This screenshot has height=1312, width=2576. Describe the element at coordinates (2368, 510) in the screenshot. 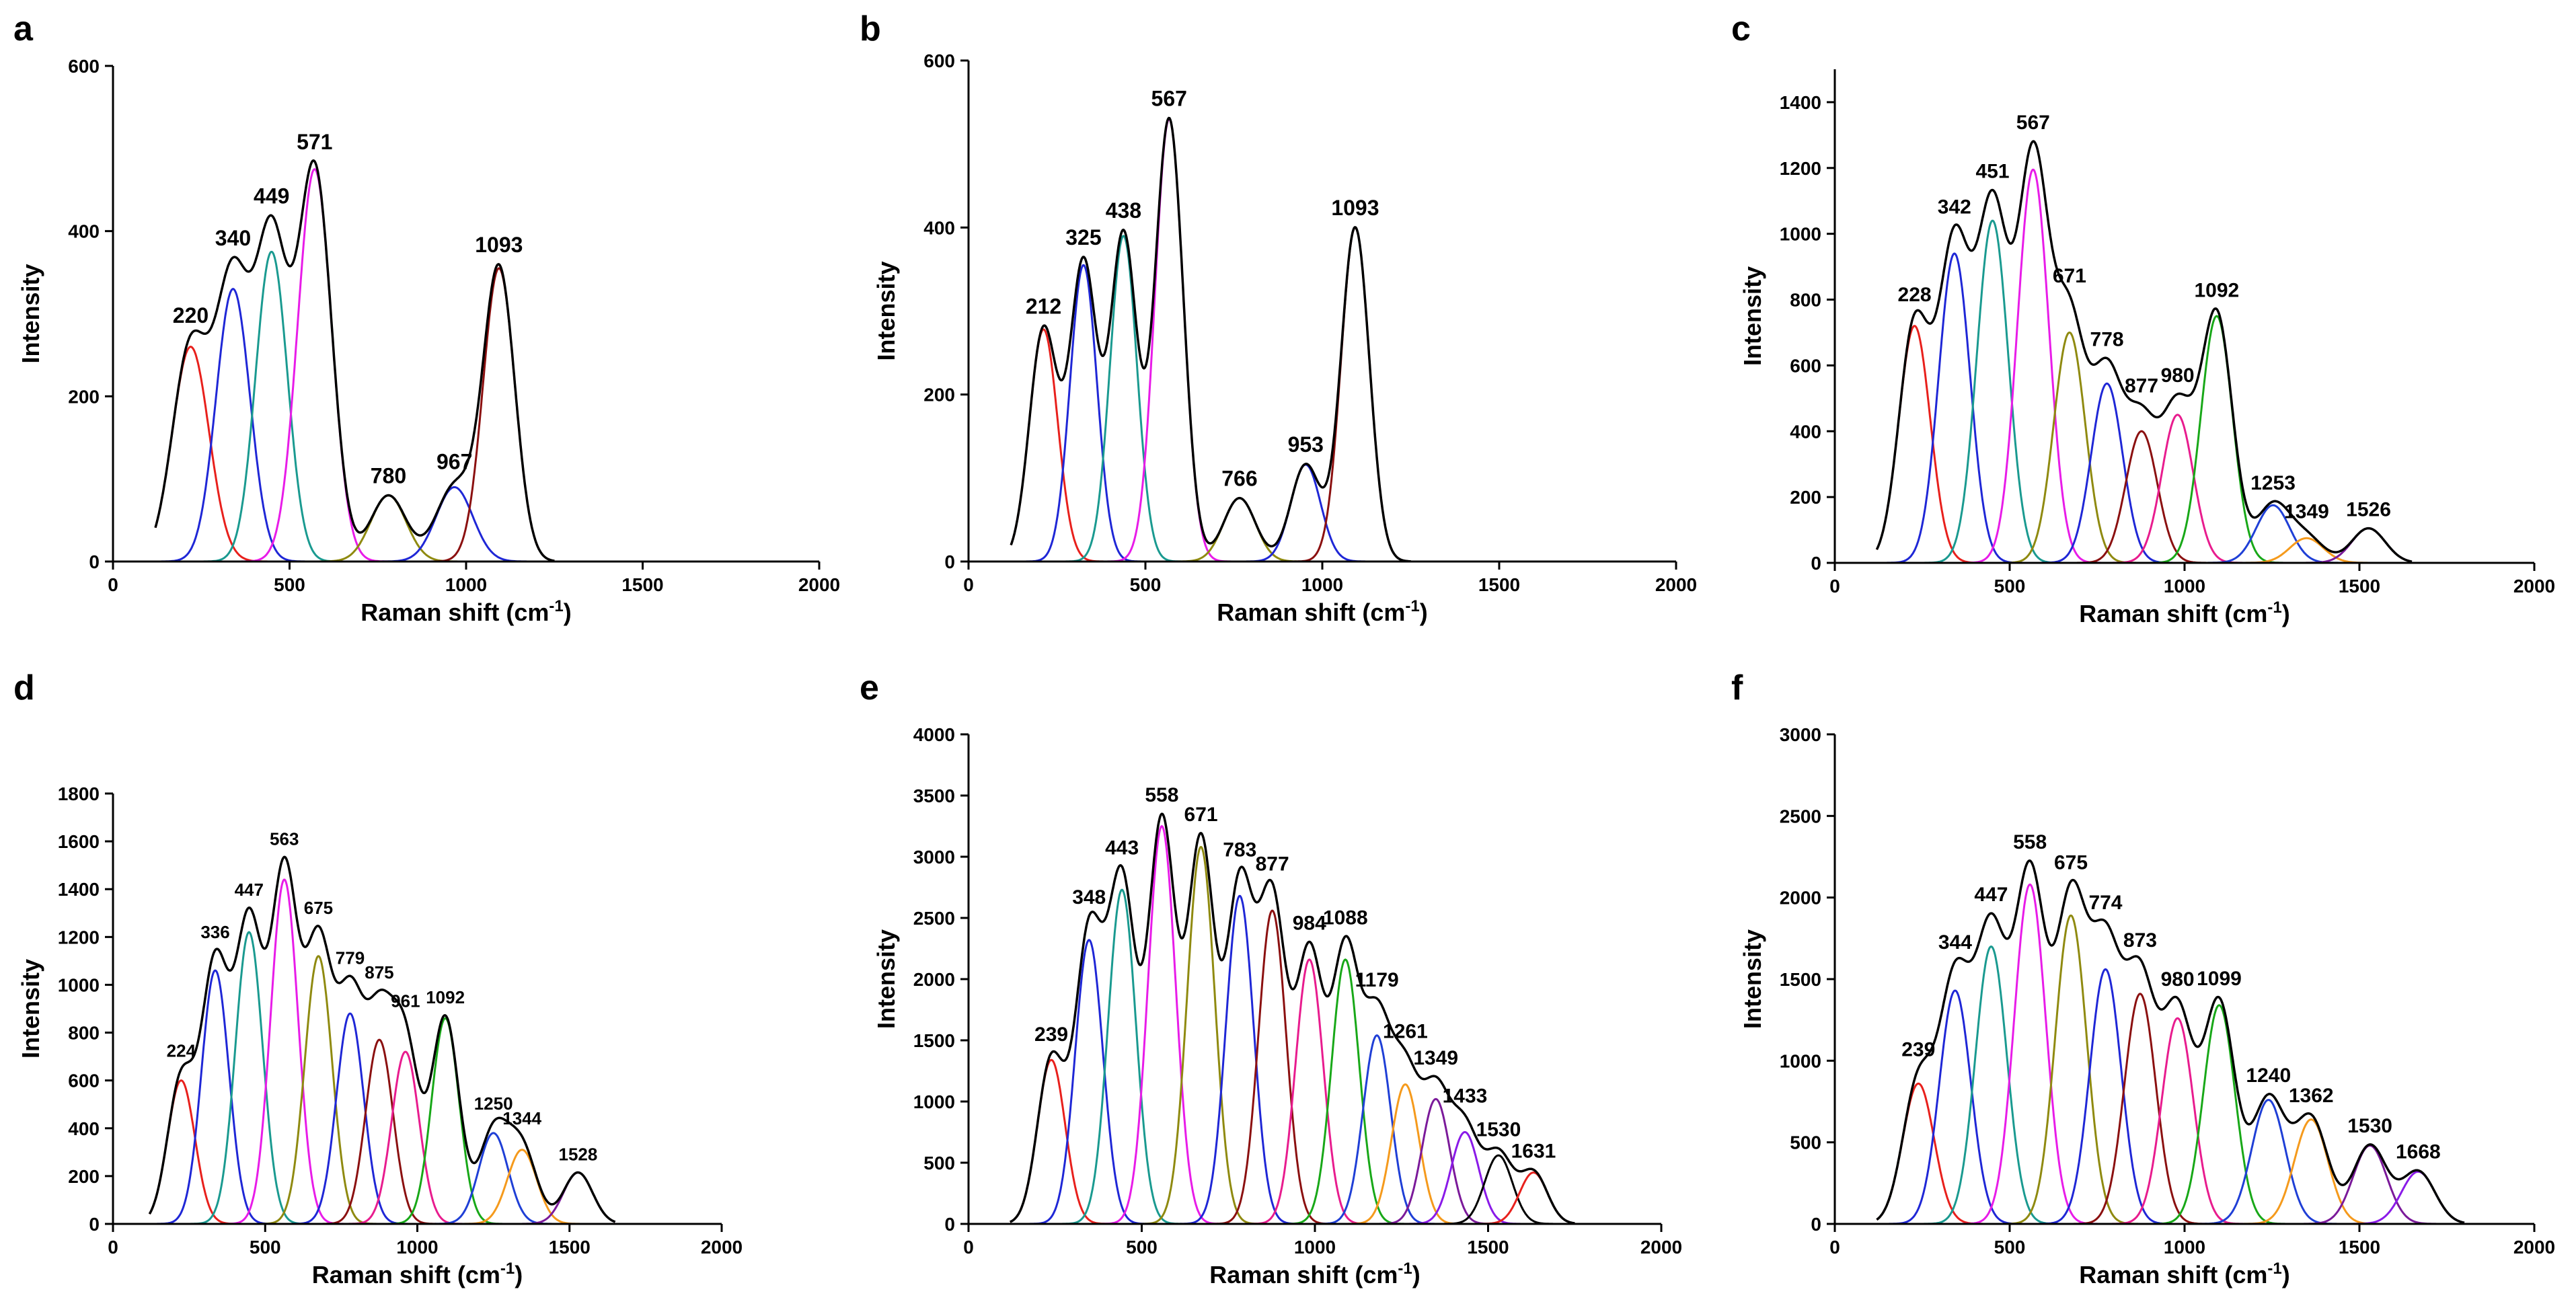

I see `peak-label-1526: 1526` at that location.